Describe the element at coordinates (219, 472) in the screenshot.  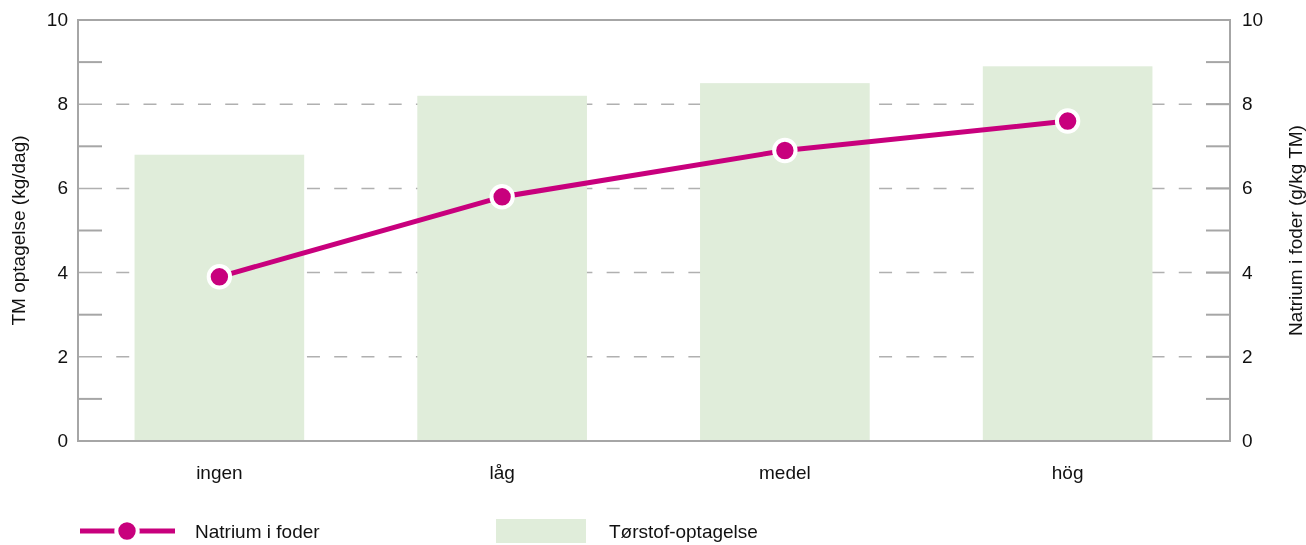
I see `x-tick-label: ingen` at that location.